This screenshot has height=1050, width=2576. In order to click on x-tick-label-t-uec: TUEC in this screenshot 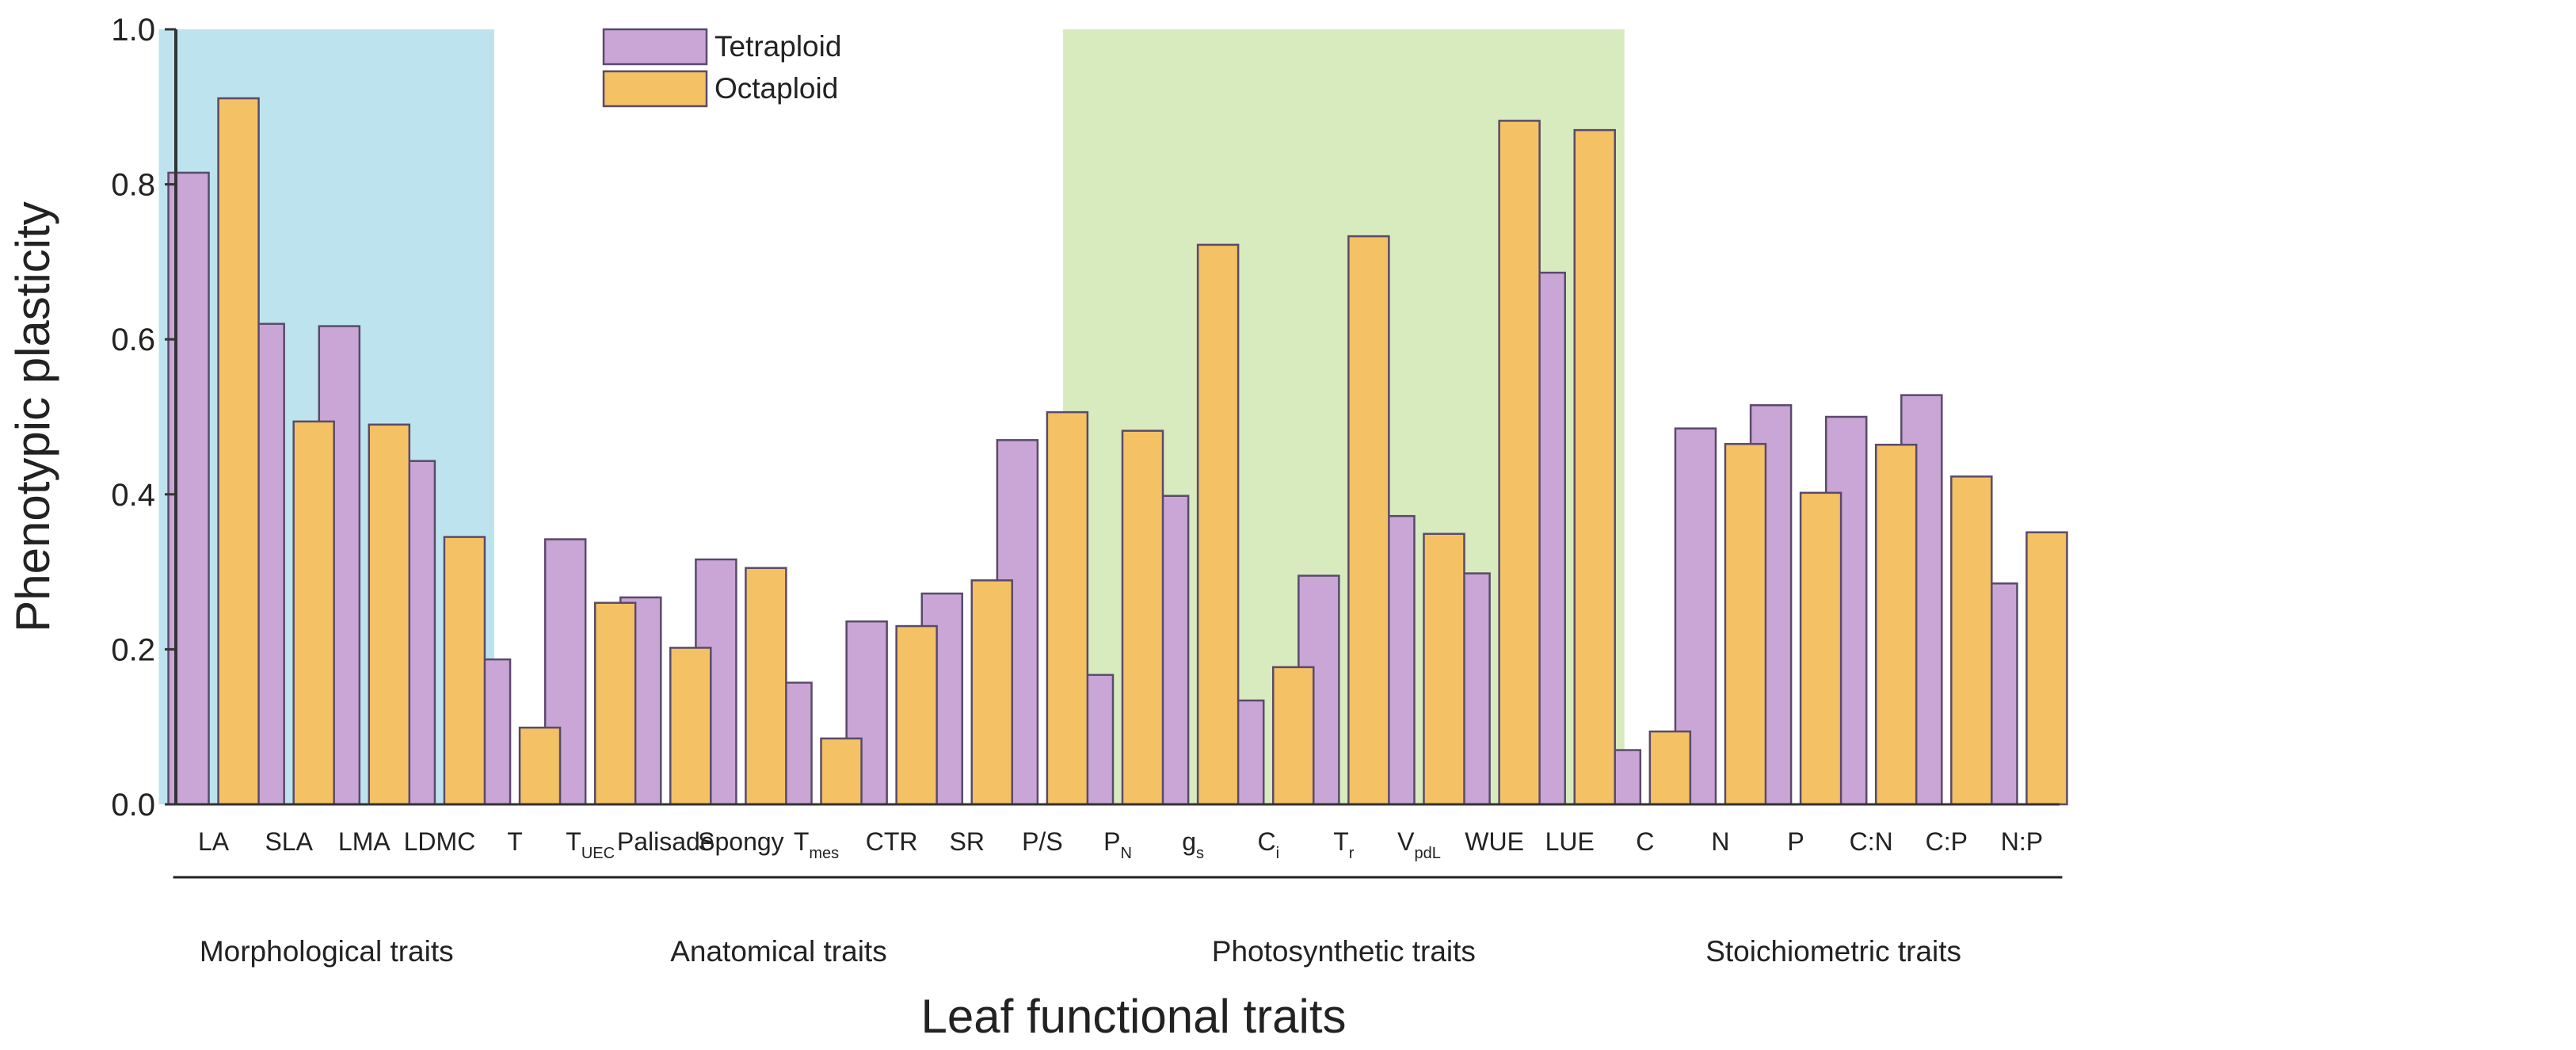, I will do `click(591, 844)`.